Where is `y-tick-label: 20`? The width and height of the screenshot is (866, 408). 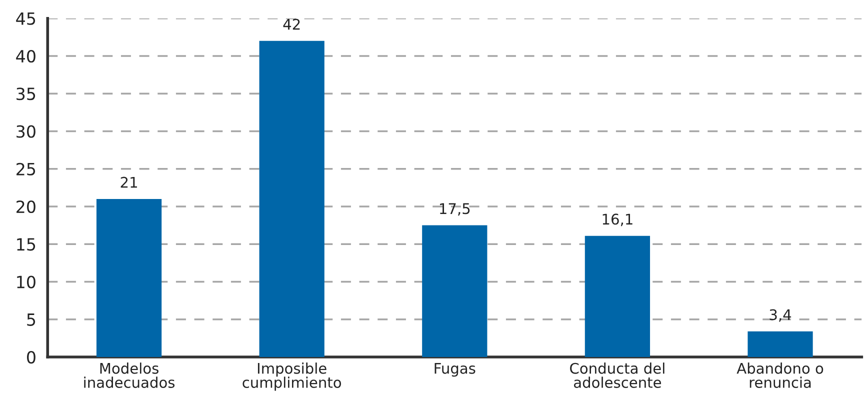
y-tick-label: 20 is located at coordinates (26, 207).